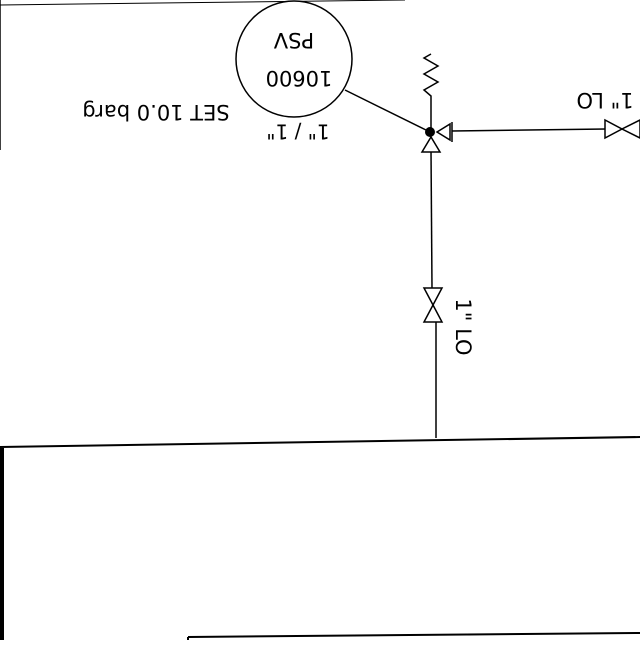 The height and width of the screenshot is (645, 640). I want to click on outlet-valve-label: 1" LO, so click(604, 100).